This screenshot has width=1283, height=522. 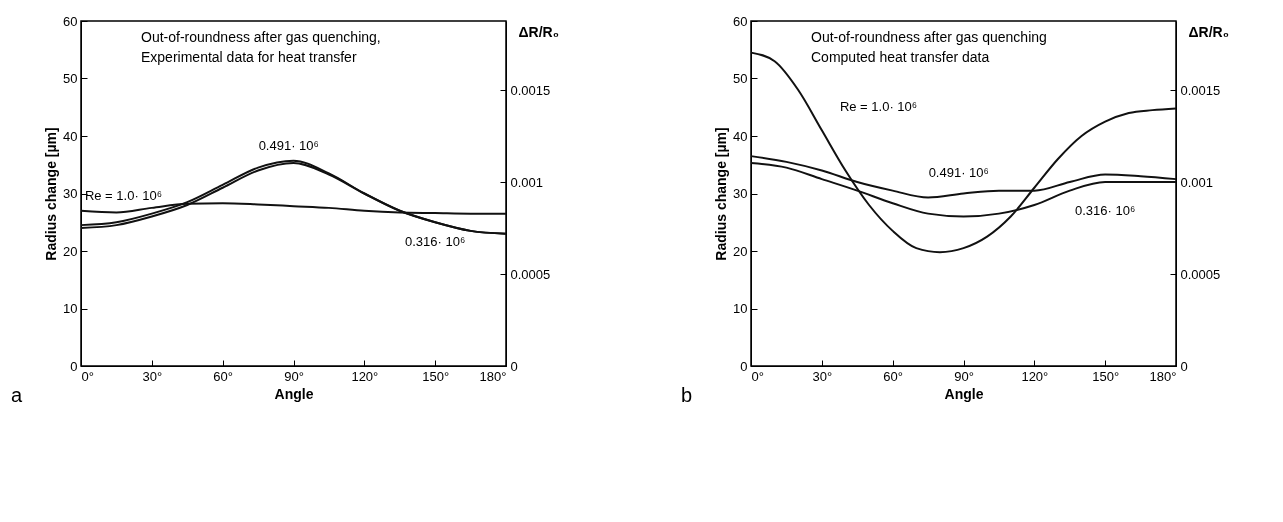 I want to click on text: b, so click(x=687, y=395).